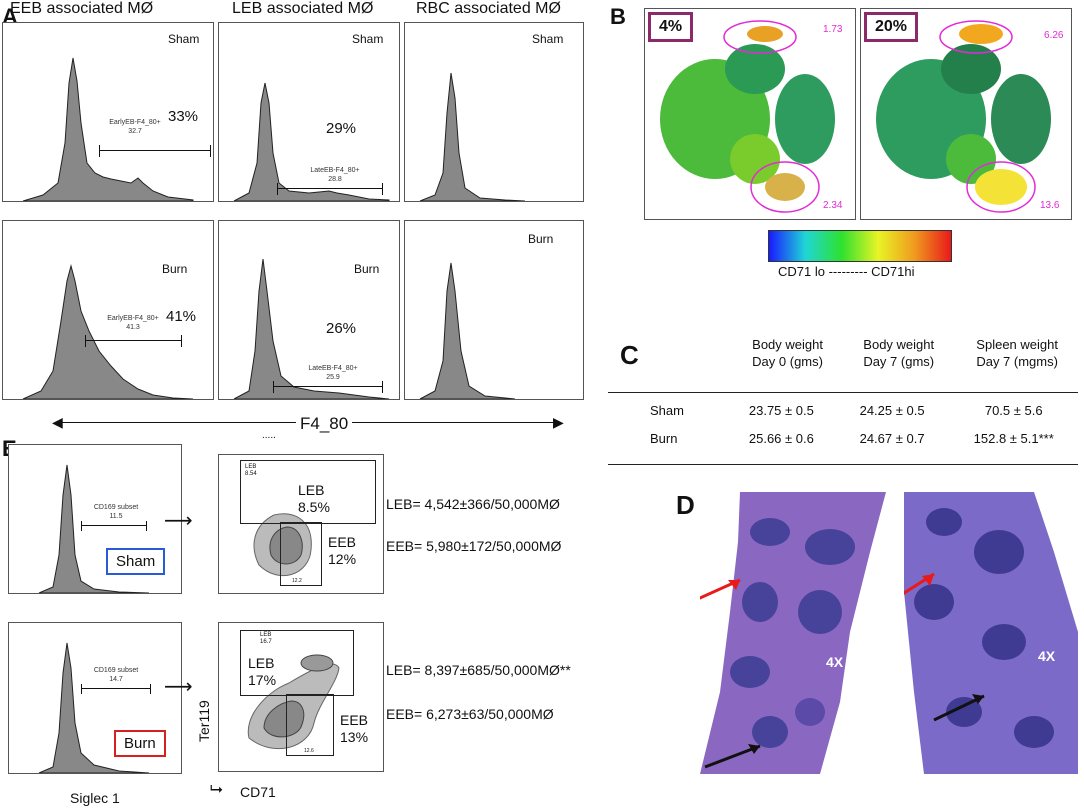 Image resolution: width=1084 pixels, height=811 pixels. What do you see at coordinates (140, 743) in the screenshot?
I see `burn-label-box: Burn` at bounding box center [140, 743].